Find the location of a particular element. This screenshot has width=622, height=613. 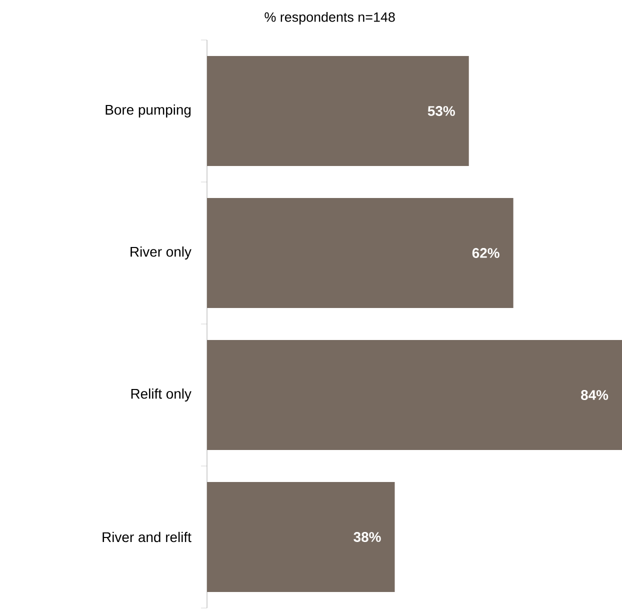

data-label: 62% is located at coordinates (486, 253).